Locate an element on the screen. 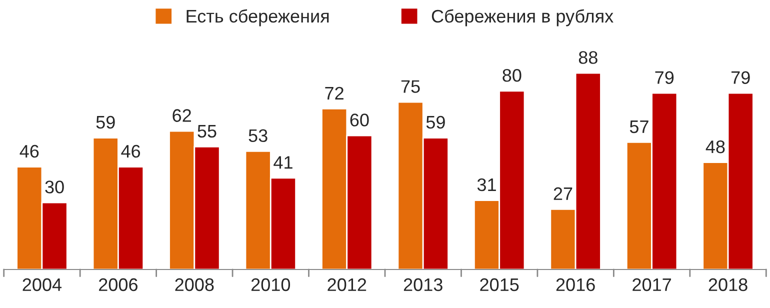 The width and height of the screenshot is (770, 308). x-tick-label: 2006 is located at coordinates (118, 285).